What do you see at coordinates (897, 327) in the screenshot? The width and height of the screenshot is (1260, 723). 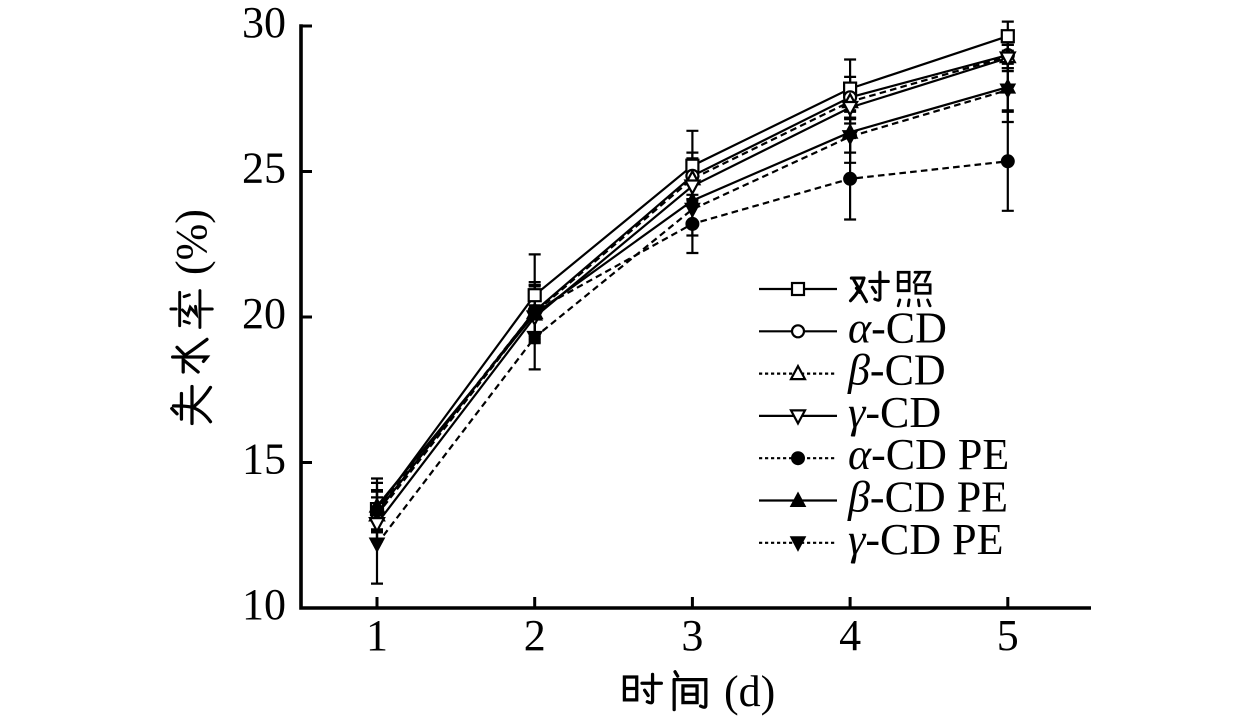 I see `svg-text: α-CD` at bounding box center [897, 327].